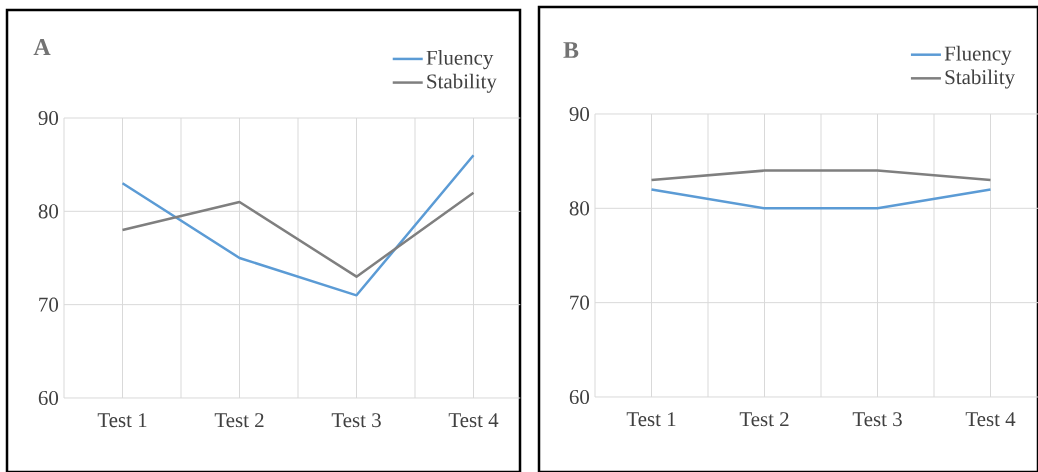  I want to click on chart-title: A, so click(42, 47).